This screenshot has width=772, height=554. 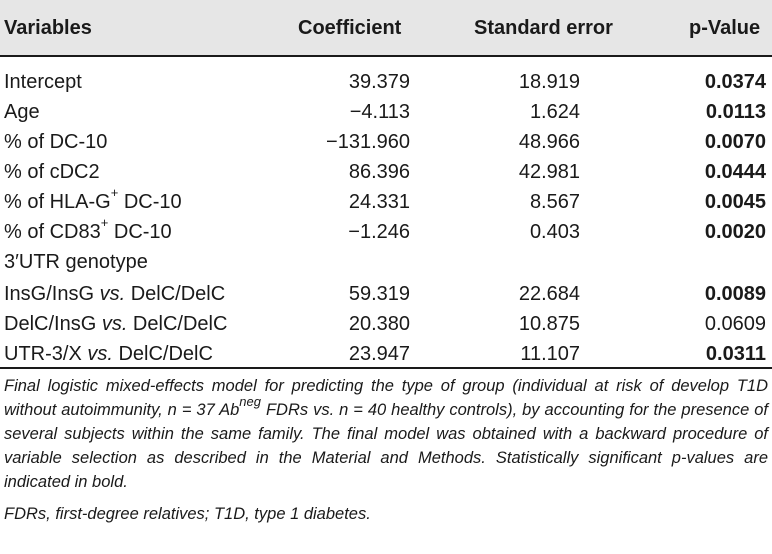 I want to click on row-standard-error: 8.567, so click(x=554, y=202).